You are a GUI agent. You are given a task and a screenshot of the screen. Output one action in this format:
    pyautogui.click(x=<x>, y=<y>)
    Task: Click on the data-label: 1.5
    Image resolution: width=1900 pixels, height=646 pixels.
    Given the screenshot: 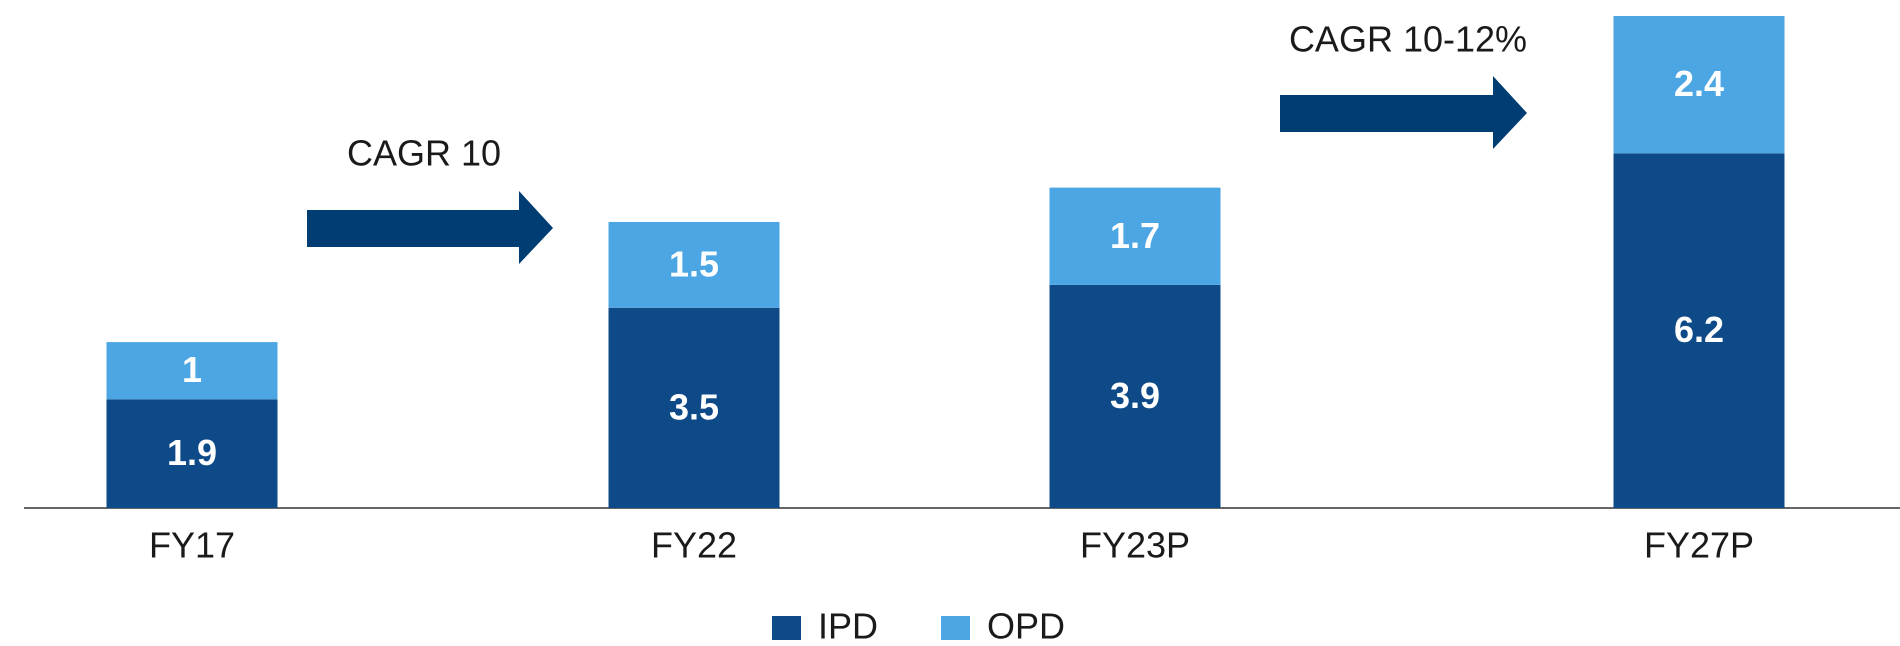 What is the action you would take?
    pyautogui.click(x=694, y=263)
    